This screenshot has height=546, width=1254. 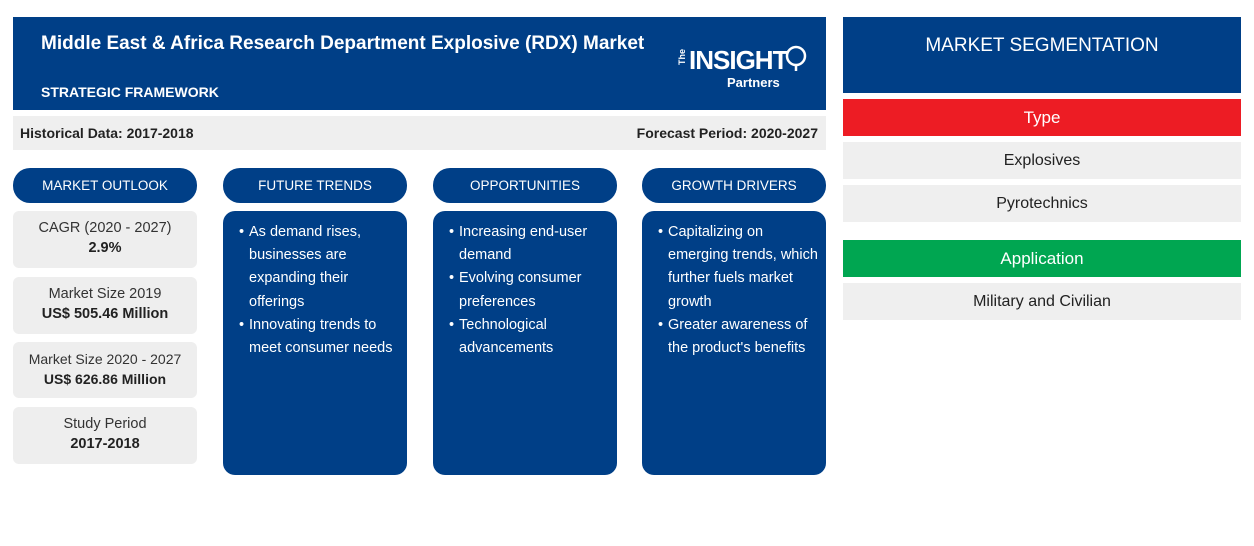 I want to click on stat-label: Market Size 2020 - 2027, so click(x=105, y=359).